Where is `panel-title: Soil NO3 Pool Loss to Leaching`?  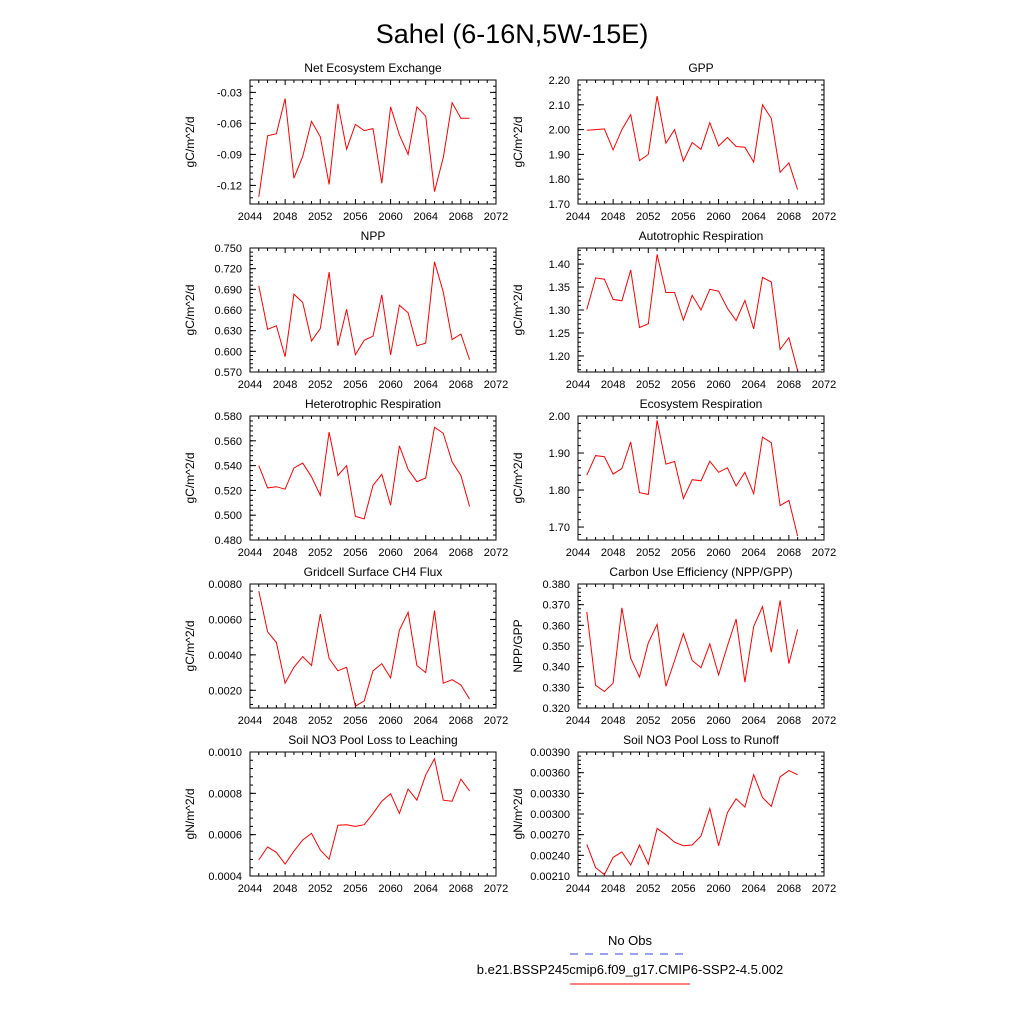
panel-title: Soil NO3 Pool Loss to Leaching is located at coordinates (372, 740).